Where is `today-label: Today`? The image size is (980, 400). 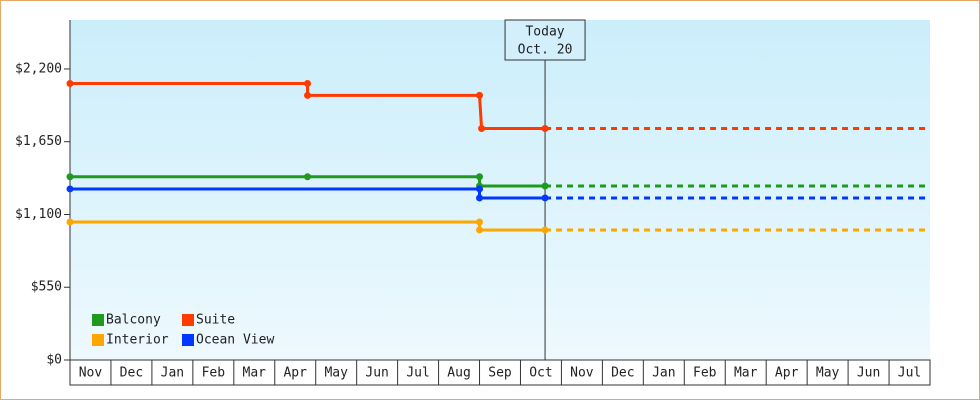 today-label: Today is located at coordinates (544, 32).